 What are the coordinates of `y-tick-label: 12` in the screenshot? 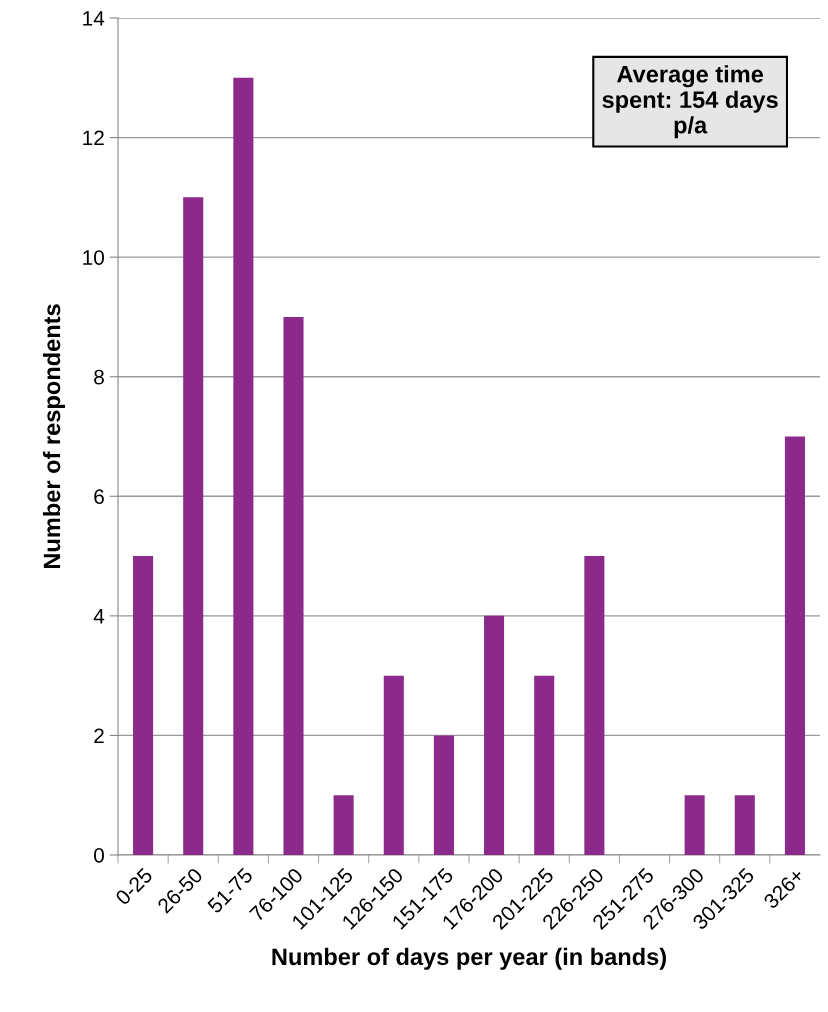 It's located at (93, 138).